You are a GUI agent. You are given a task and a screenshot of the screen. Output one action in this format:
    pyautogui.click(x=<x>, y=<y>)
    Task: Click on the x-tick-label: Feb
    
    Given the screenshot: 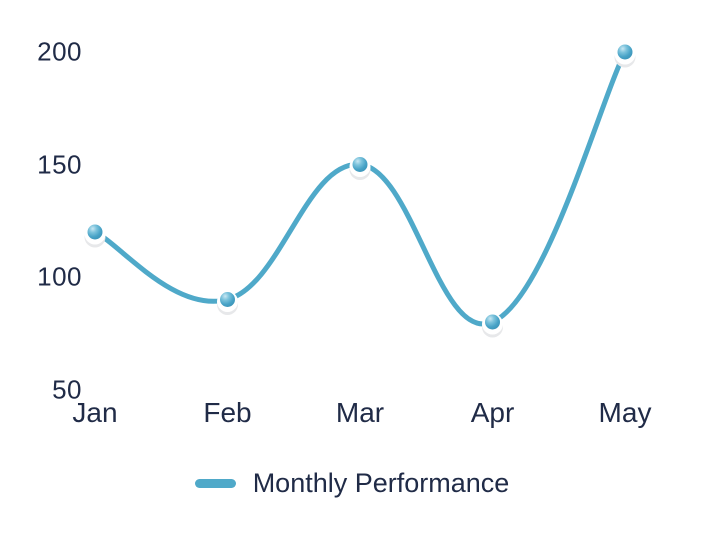 What is the action you would take?
    pyautogui.click(x=227, y=412)
    